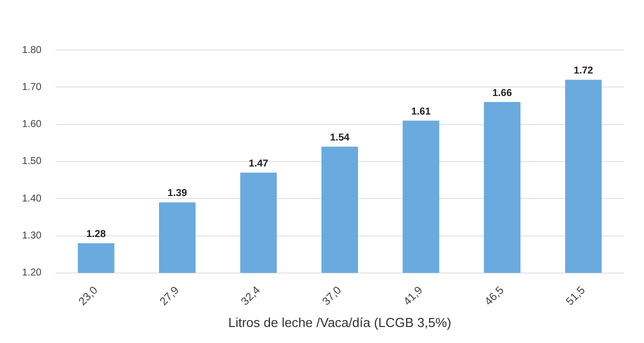  Describe the element at coordinates (32, 236) in the screenshot. I see `y-tick-label: 1.30` at that location.